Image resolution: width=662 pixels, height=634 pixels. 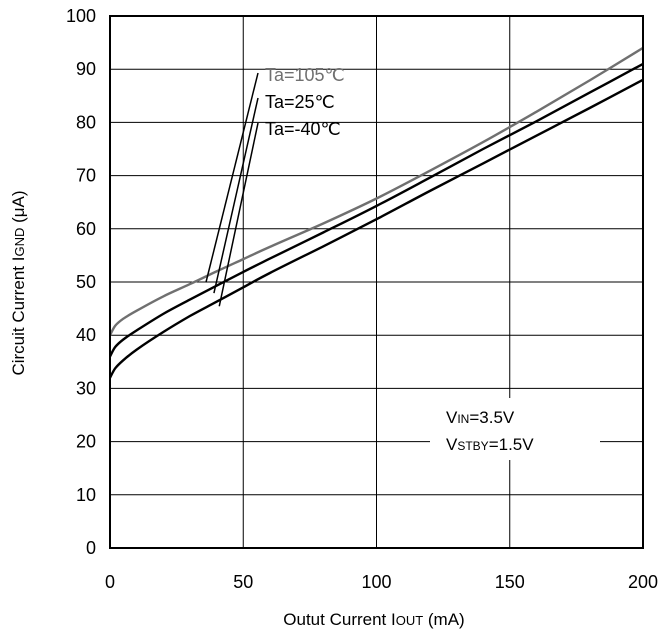 What do you see at coordinates (300, 102) in the screenshot?
I see `legend-label-ta25: Ta=25℃` at bounding box center [300, 102].